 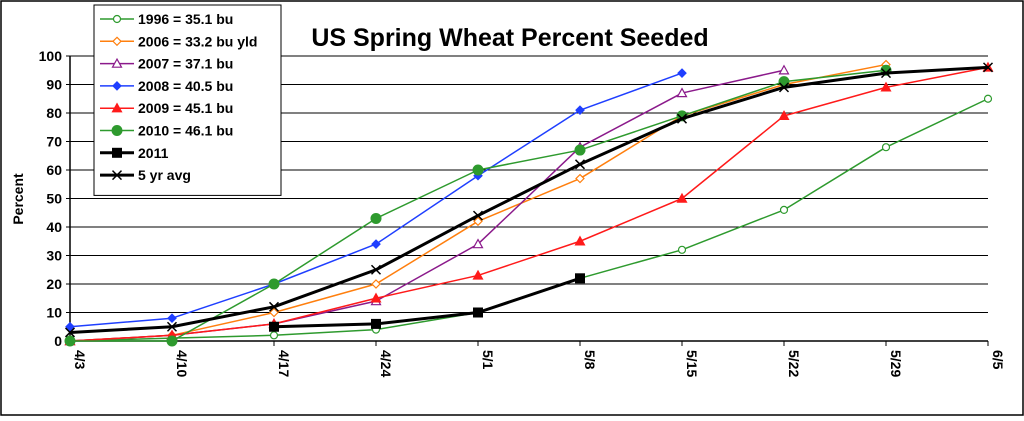 I want to click on legend-item-4: 2008 = 40.5 bu, so click(x=166, y=86).